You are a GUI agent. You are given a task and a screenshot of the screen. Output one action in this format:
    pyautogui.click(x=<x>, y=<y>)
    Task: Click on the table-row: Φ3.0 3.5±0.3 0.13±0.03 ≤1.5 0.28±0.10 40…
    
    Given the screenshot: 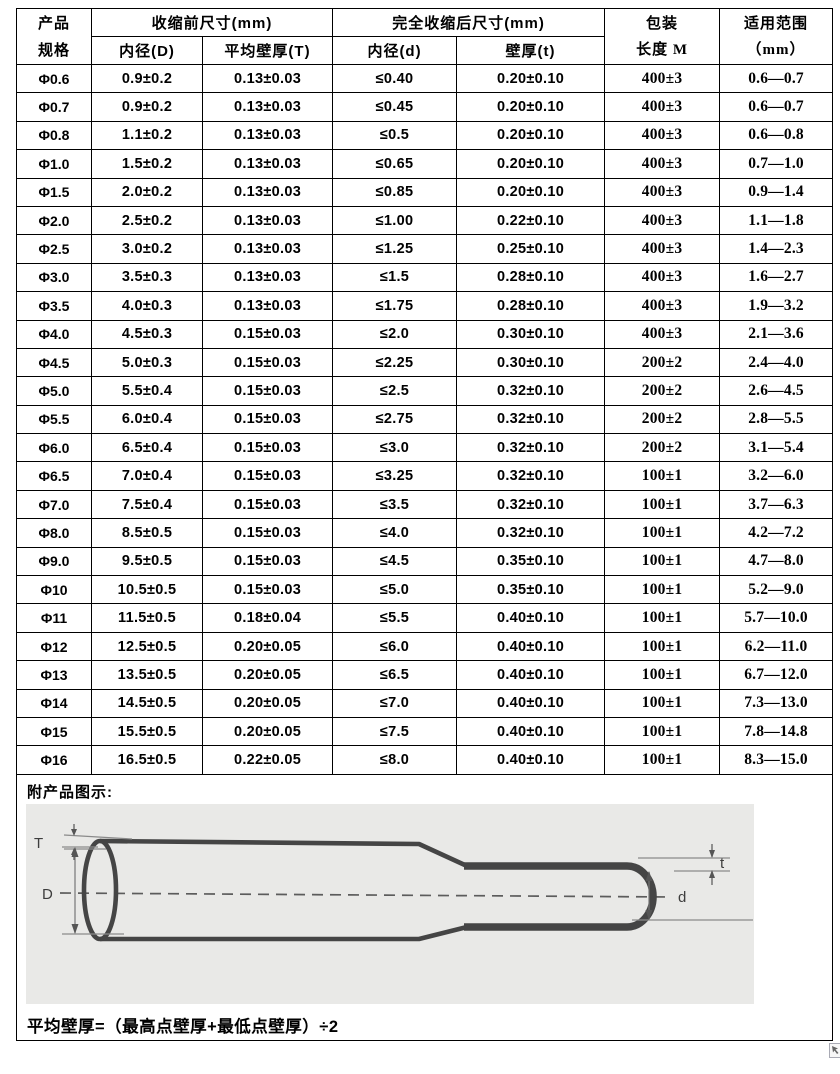 What is the action you would take?
    pyautogui.click(x=425, y=277)
    